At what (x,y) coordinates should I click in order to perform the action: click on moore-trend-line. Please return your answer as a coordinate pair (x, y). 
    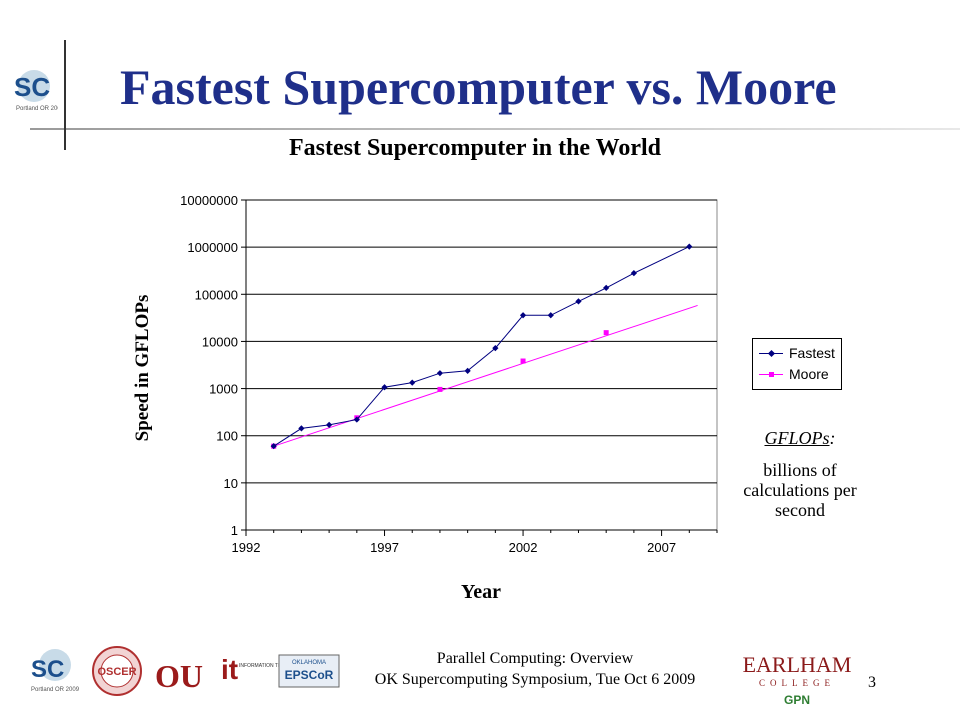
    Looking at the image, I should click on (485, 375).